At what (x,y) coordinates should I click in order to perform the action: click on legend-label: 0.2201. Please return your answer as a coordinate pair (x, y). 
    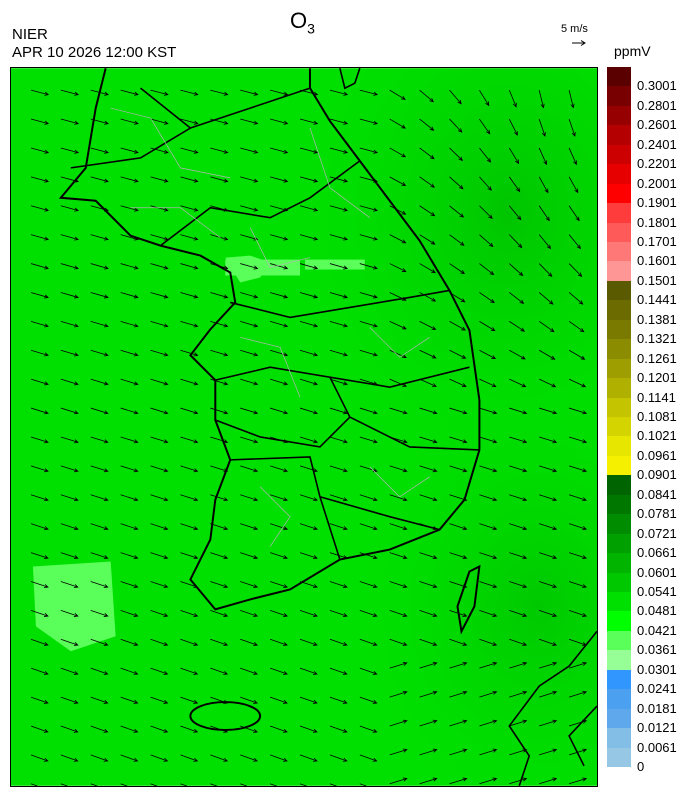
    Looking at the image, I should click on (657, 164).